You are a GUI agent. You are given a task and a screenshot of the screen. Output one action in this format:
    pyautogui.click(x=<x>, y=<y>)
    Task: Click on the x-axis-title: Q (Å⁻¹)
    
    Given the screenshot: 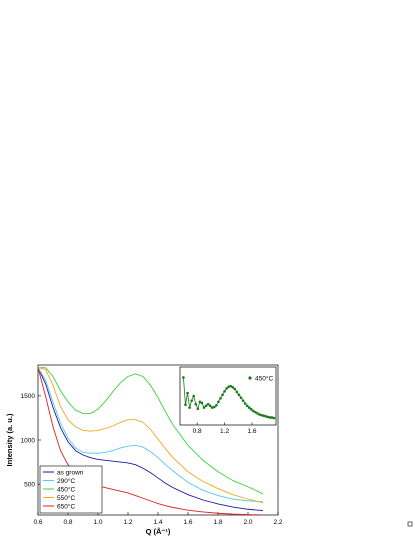 What is the action you would take?
    pyautogui.click(x=158, y=531)
    